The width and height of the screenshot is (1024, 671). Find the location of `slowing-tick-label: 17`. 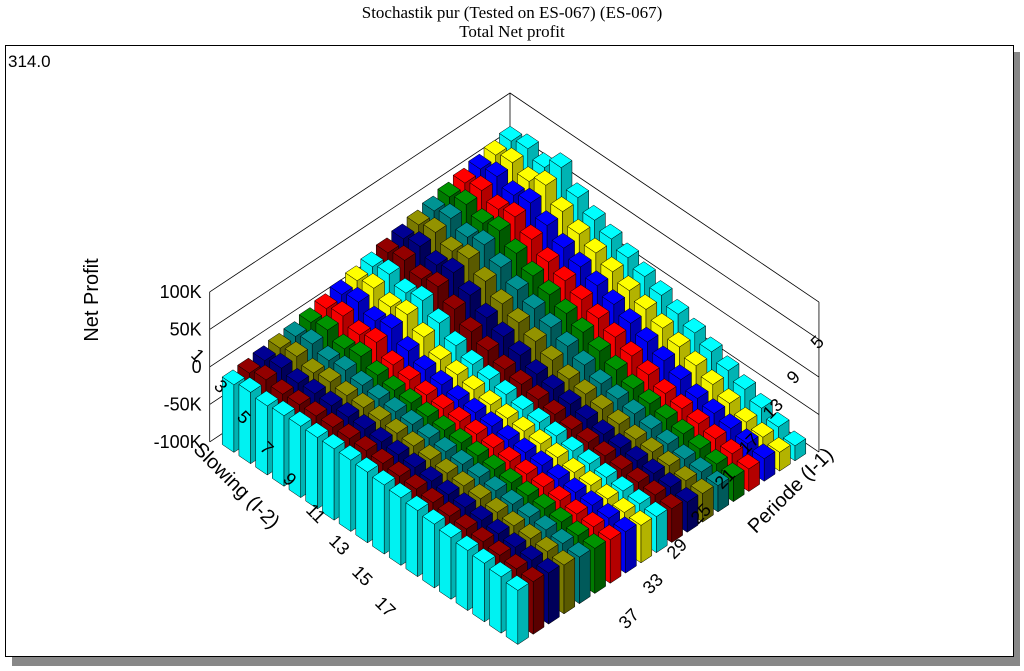

slowing-tick-label: 17 is located at coordinates (385, 607).